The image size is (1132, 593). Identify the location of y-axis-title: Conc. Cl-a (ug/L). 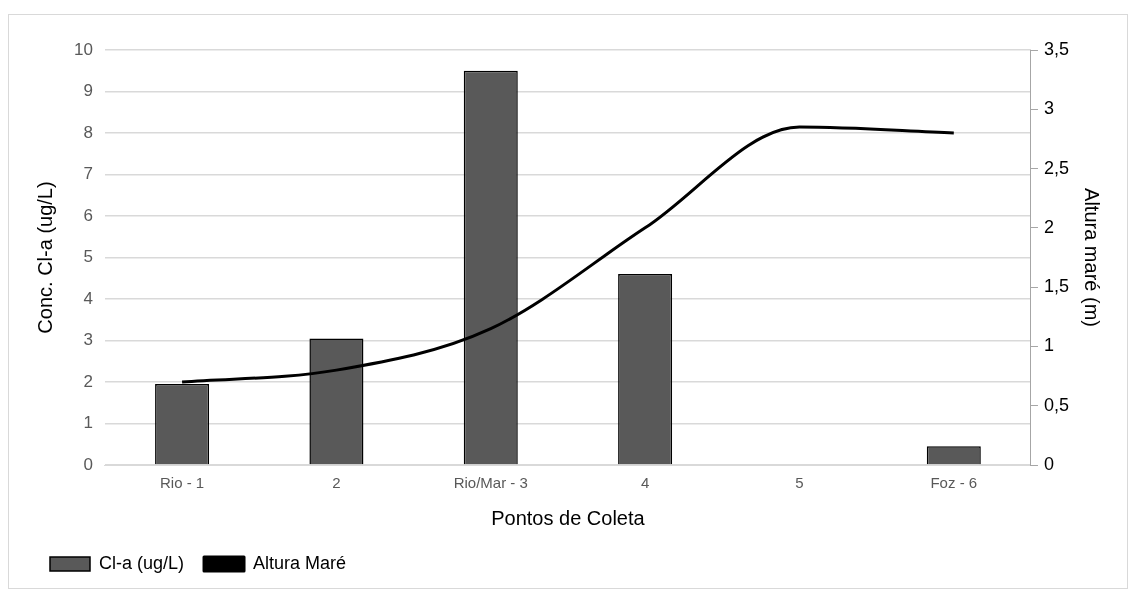
(44, 257).